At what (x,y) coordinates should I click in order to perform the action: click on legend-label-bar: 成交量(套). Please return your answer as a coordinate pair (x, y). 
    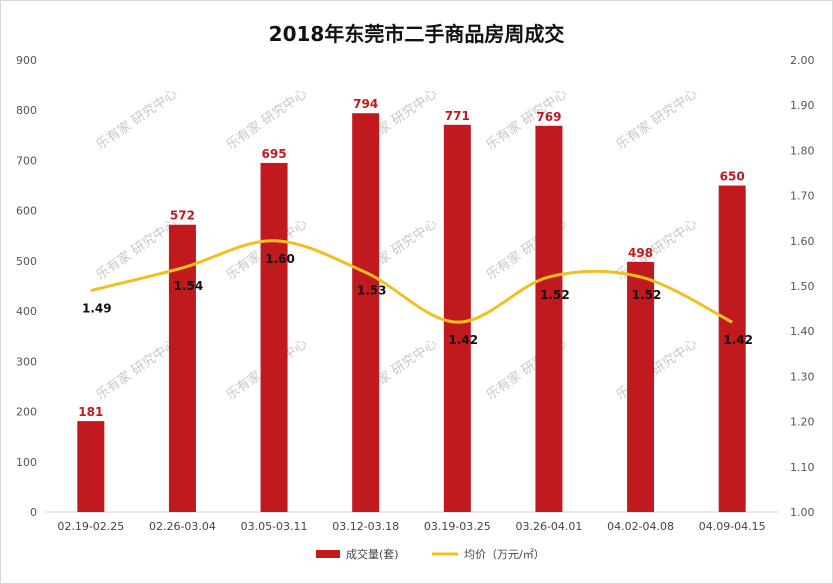
    Looking at the image, I should click on (372, 554).